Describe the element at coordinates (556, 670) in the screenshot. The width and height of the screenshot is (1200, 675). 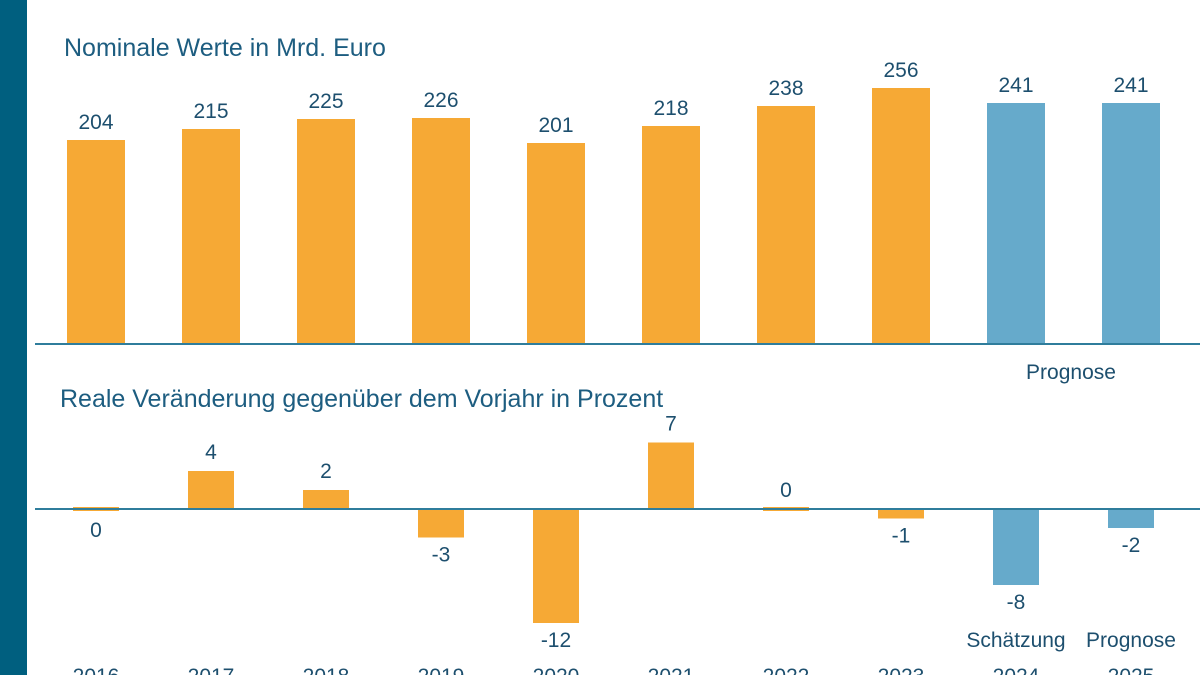
I see `year-label-2020: 2020` at that location.